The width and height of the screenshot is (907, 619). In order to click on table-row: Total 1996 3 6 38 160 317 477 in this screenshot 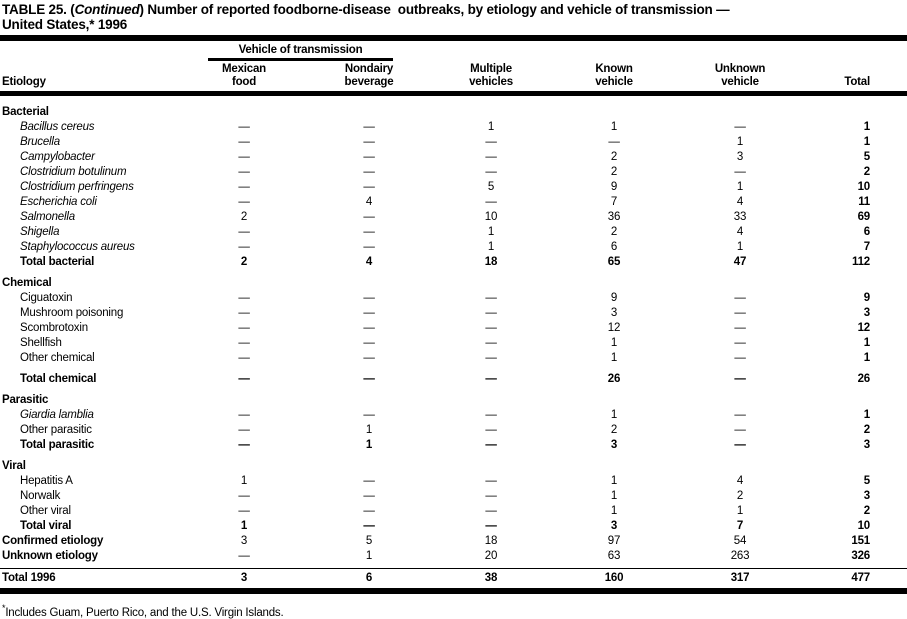, I will do `click(453, 578)`.